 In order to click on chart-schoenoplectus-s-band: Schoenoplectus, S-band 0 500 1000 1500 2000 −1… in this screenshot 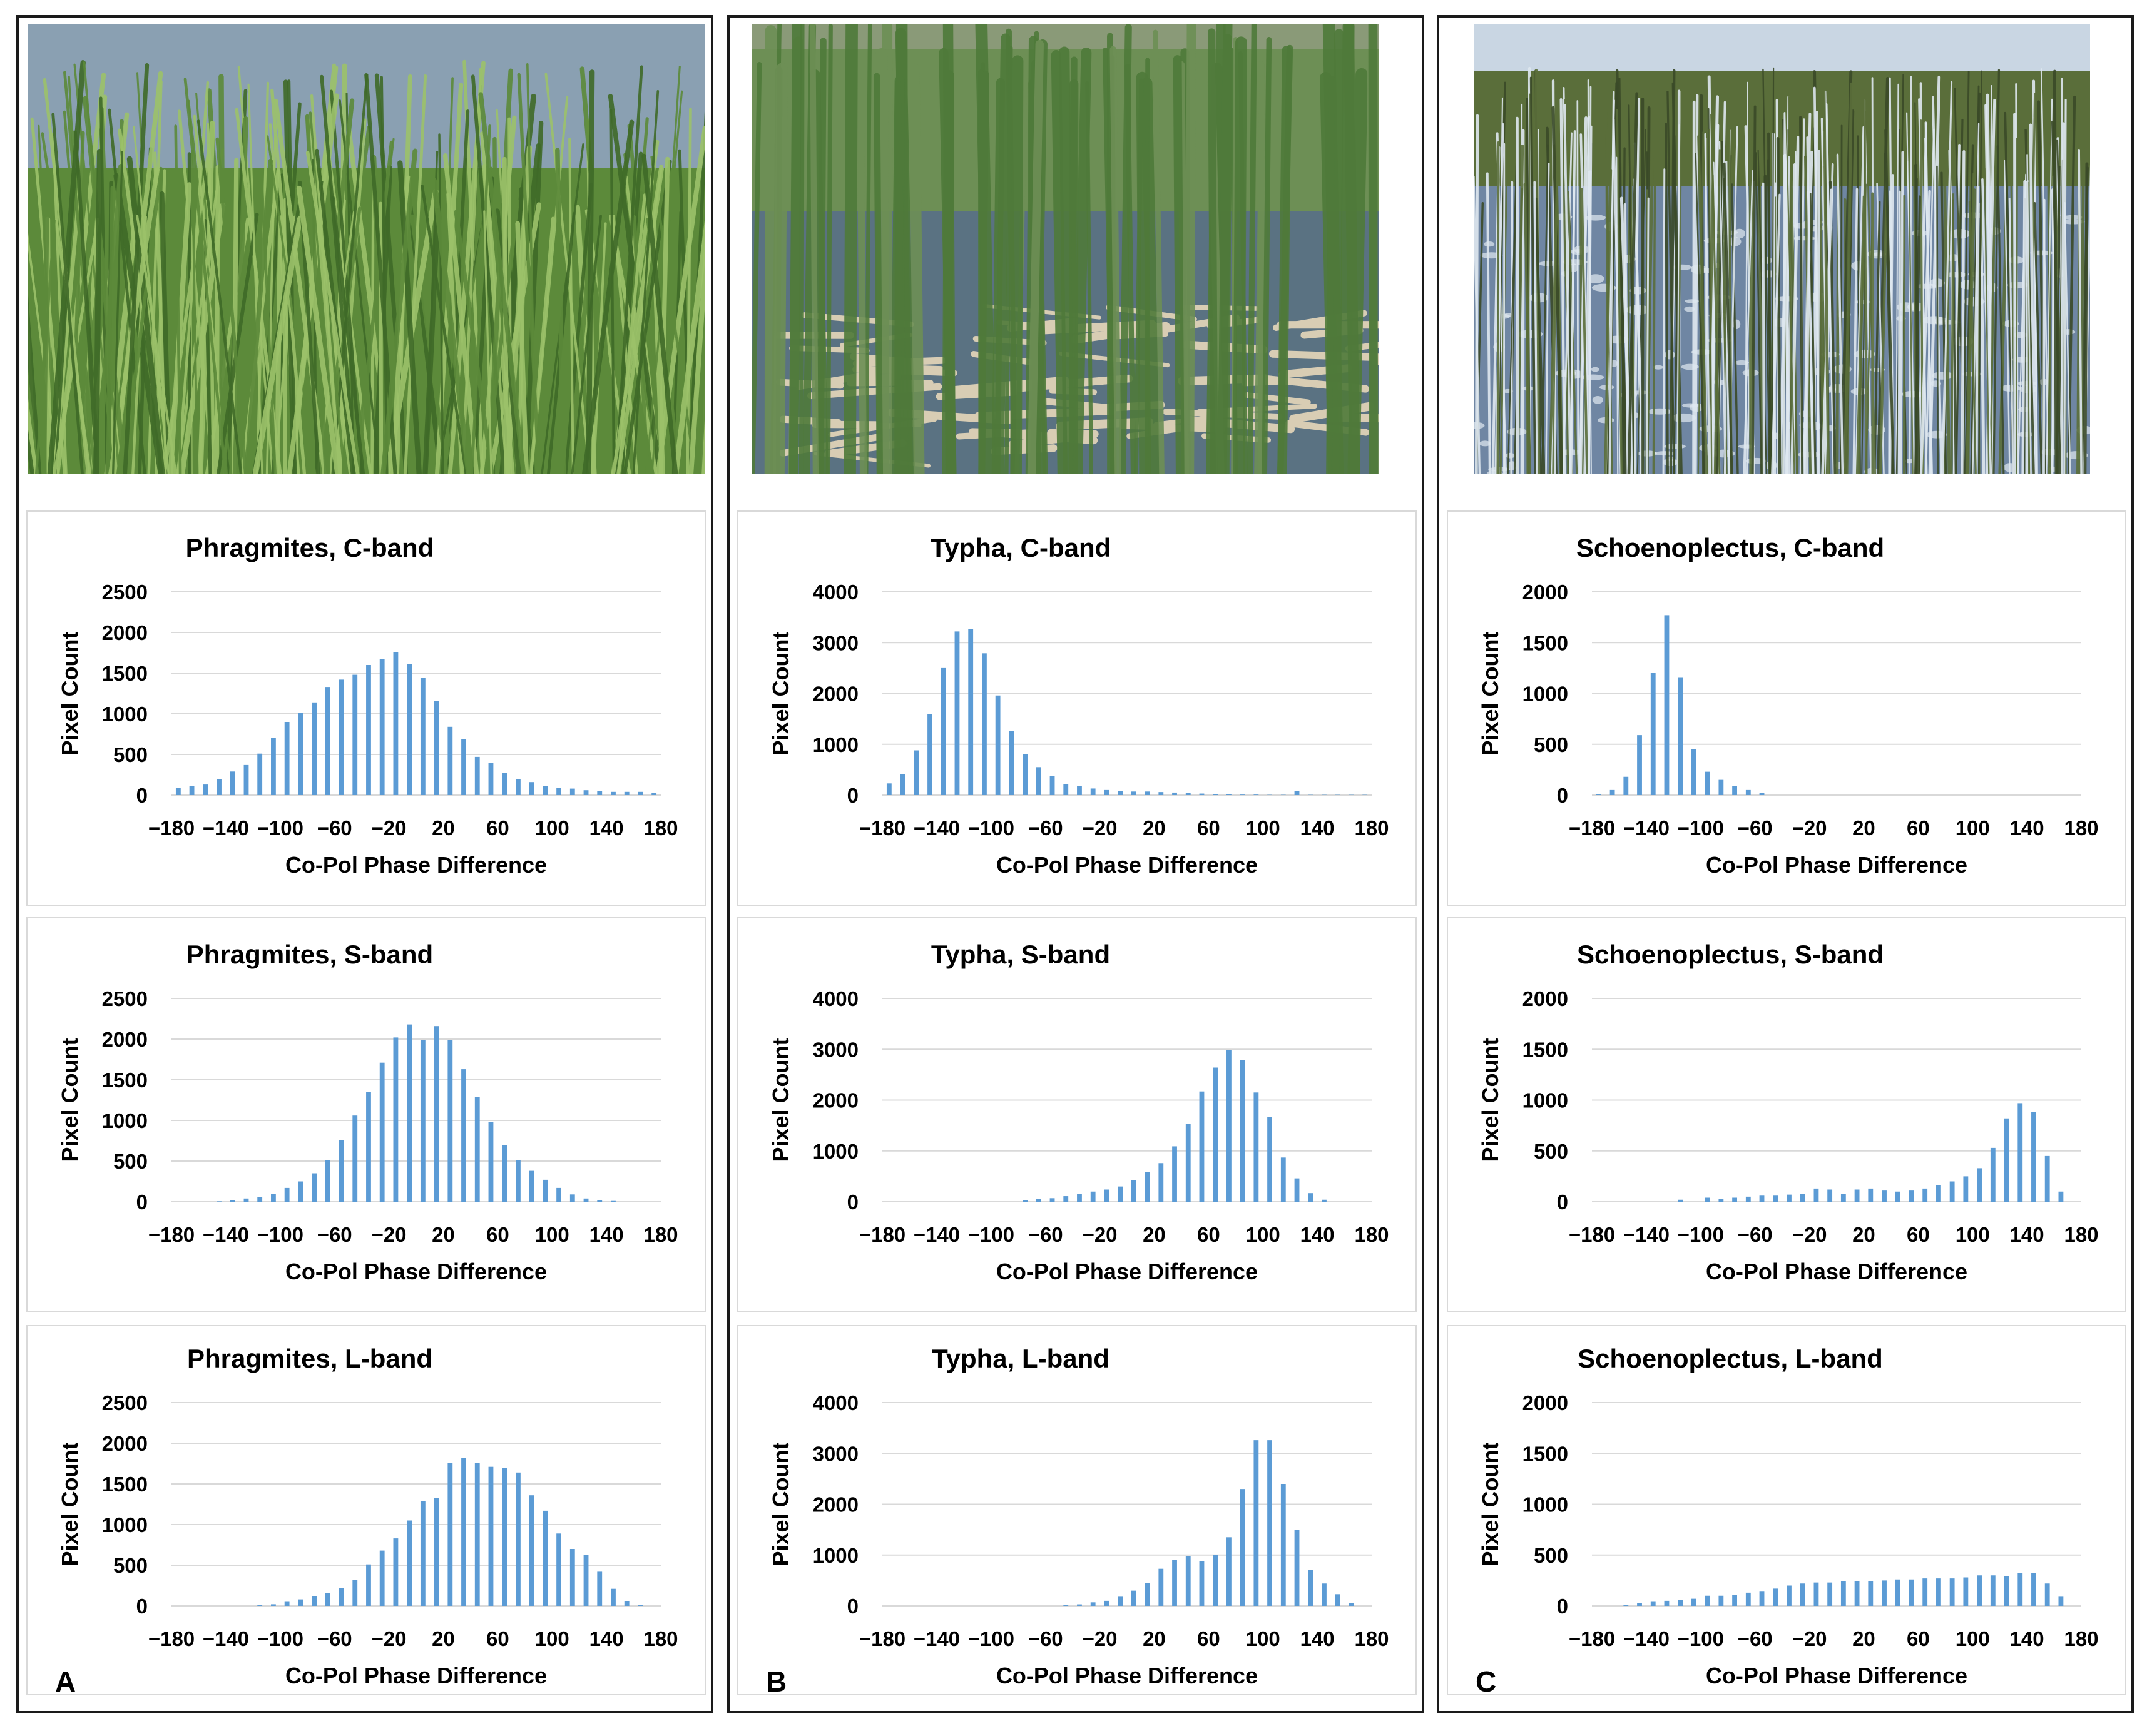, I will do `click(1788, 1112)`.